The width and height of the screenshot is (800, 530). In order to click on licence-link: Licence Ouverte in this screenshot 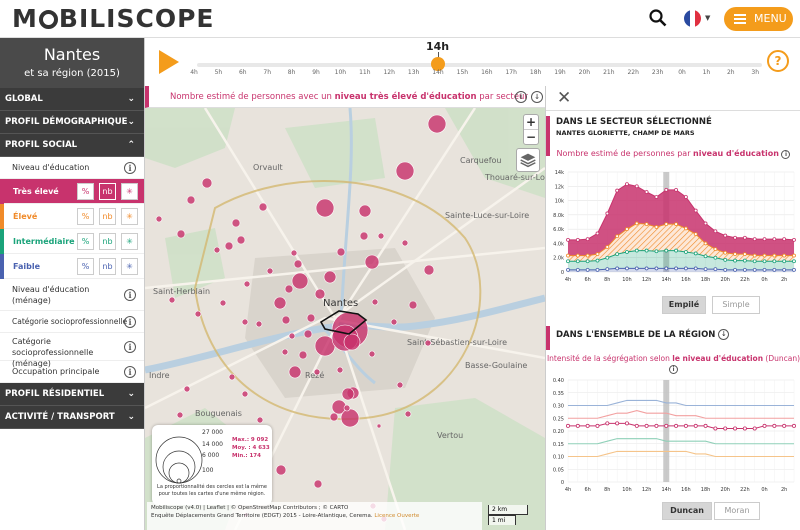, I will do `click(397, 516)`.